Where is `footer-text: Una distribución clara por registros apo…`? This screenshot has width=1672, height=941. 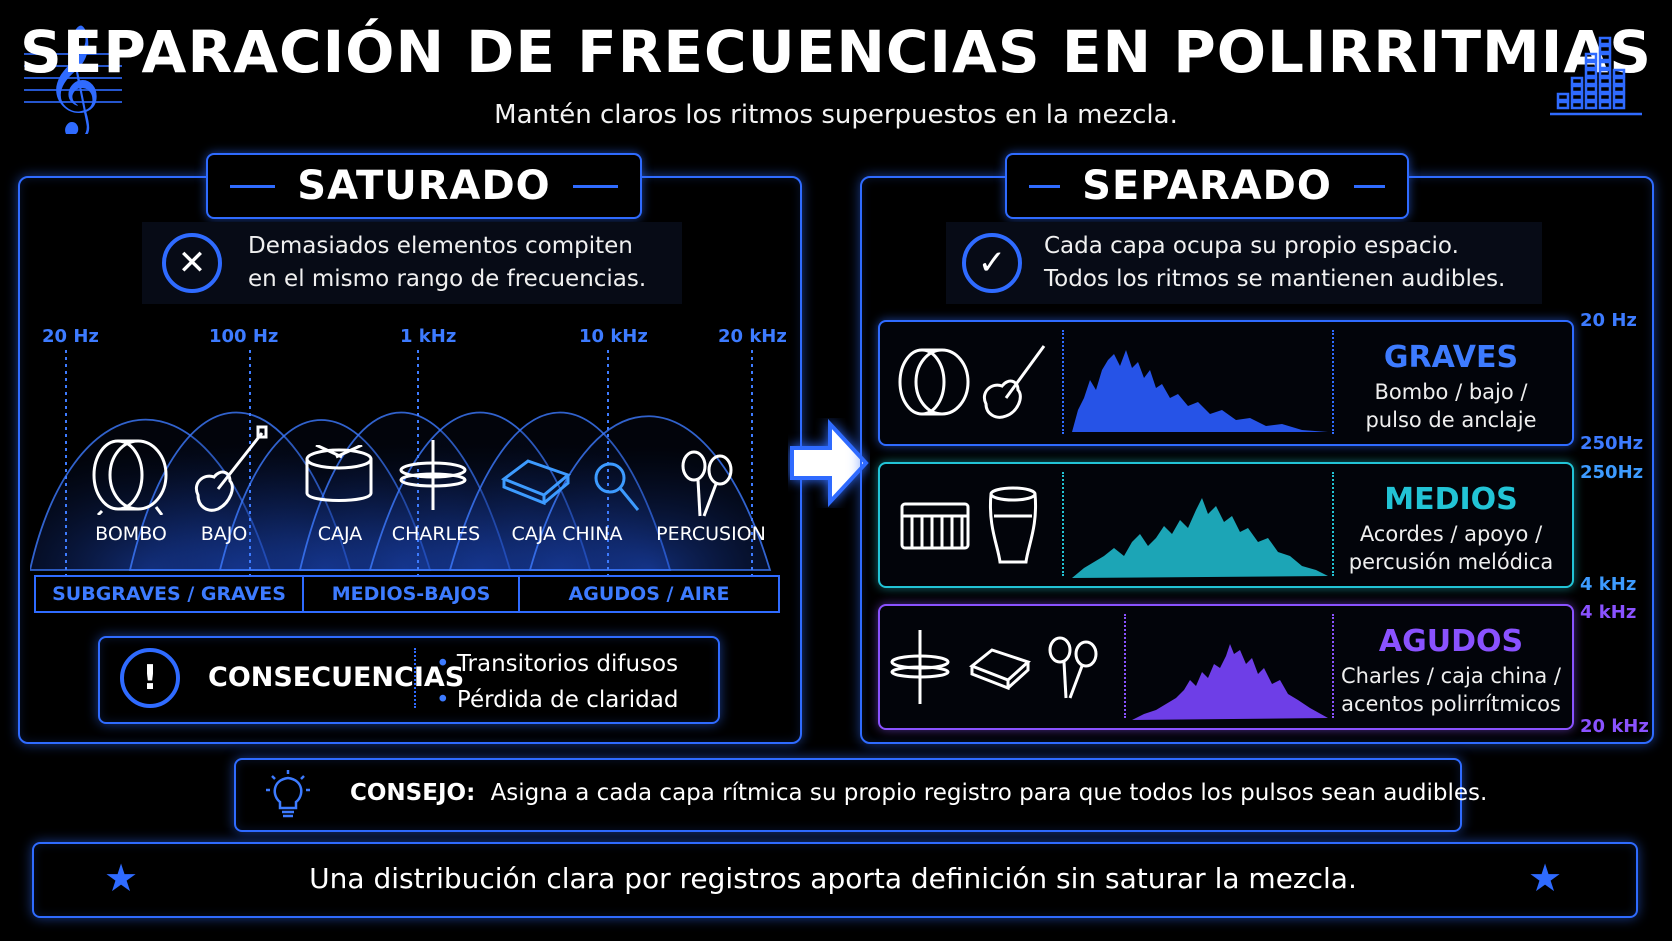
footer-text: Una distribución clara por registros apo… is located at coordinates (833, 878).